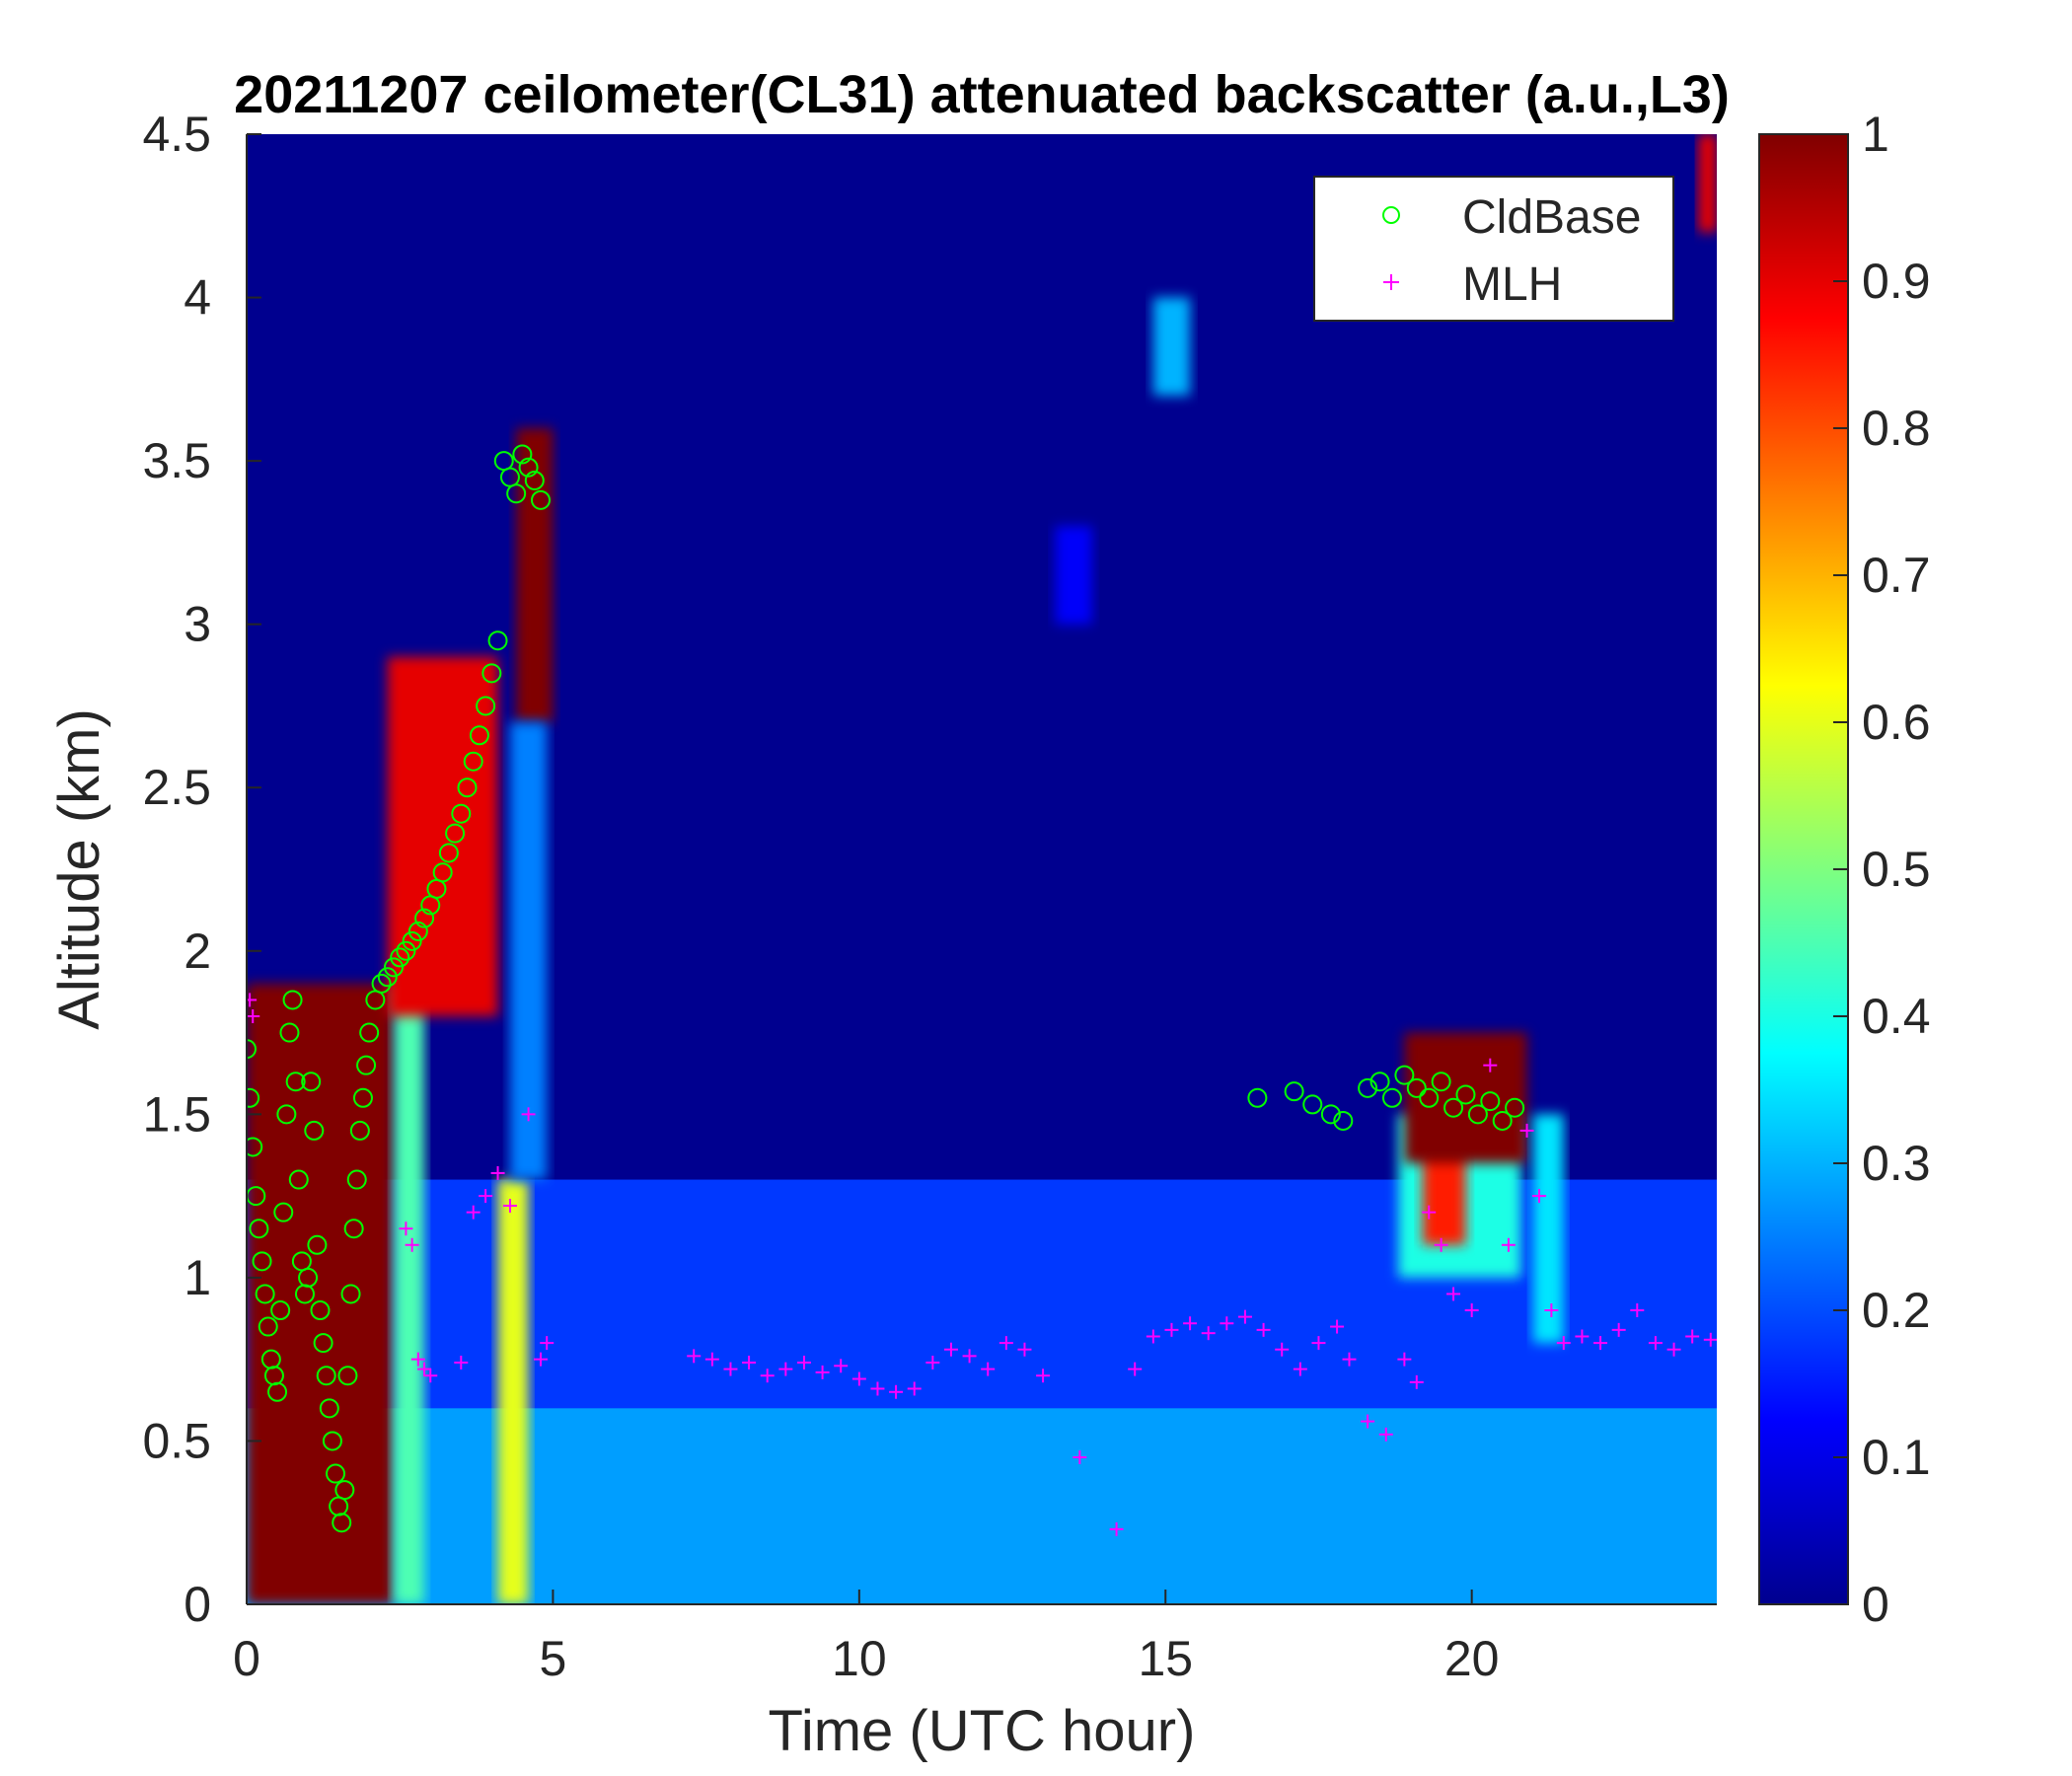  I want to click on legend-cldbase-label: CldBase, so click(1551, 218).